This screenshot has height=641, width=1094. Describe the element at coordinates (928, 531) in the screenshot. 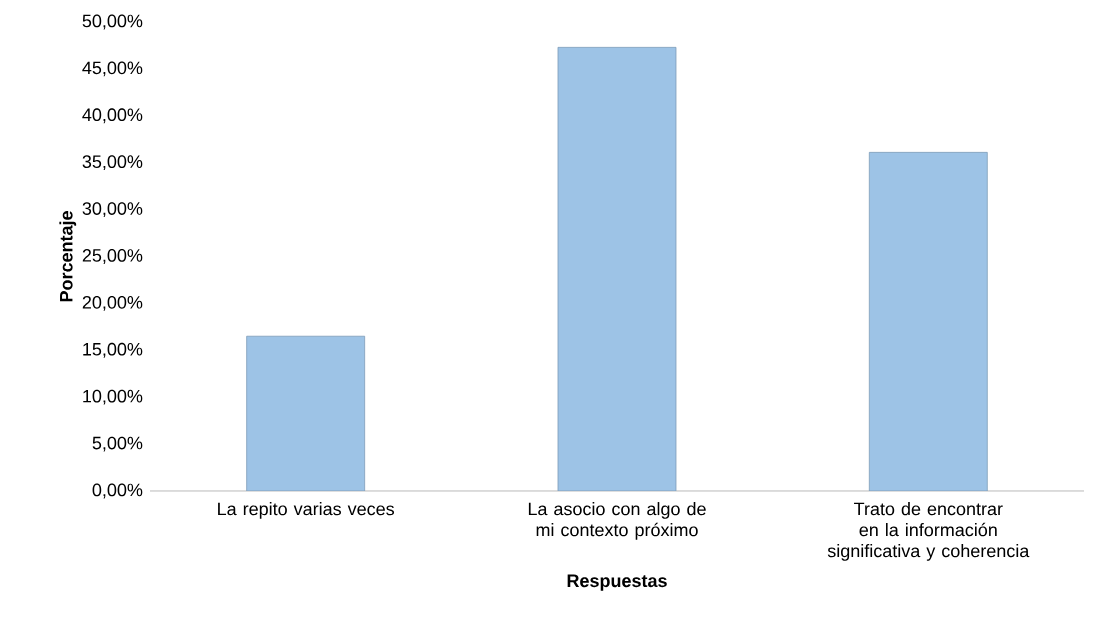

I see `x-tick-label: Trato de encontrar en la información significativa y coherencia` at that location.